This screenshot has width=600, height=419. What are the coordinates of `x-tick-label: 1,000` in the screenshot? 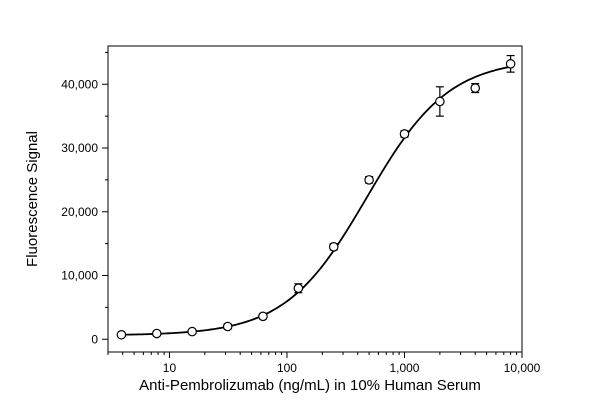 It's located at (404, 368).